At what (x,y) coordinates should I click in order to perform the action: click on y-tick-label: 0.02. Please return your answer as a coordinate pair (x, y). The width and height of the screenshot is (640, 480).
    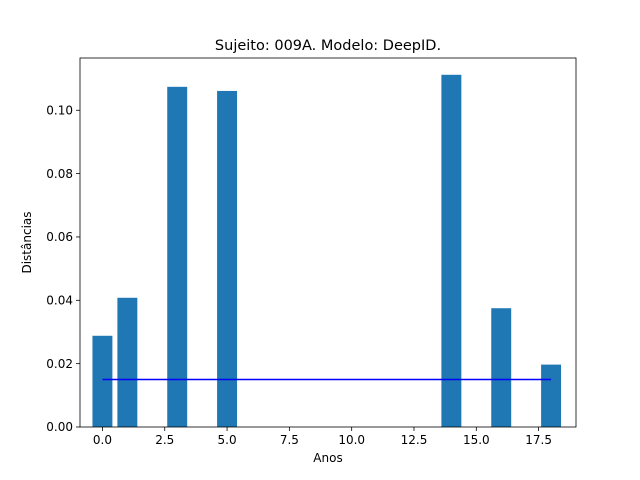
    Looking at the image, I should click on (59, 364).